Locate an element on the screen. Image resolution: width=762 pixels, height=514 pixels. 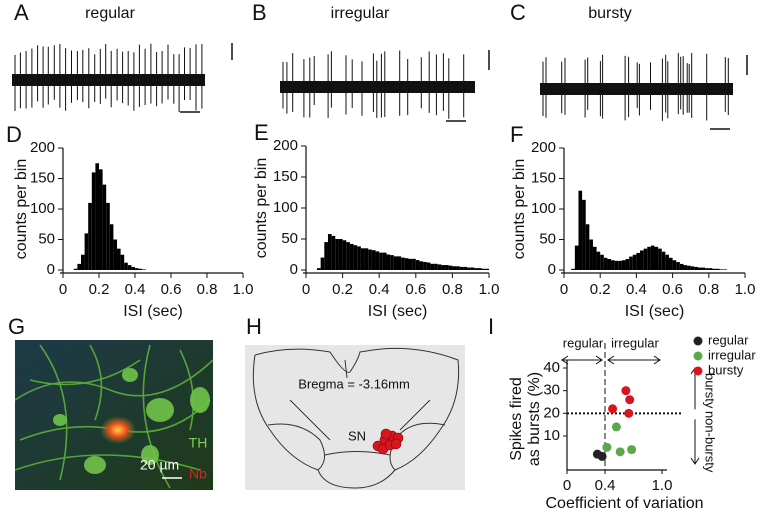
panel-label: G is located at coordinates (16, 326).